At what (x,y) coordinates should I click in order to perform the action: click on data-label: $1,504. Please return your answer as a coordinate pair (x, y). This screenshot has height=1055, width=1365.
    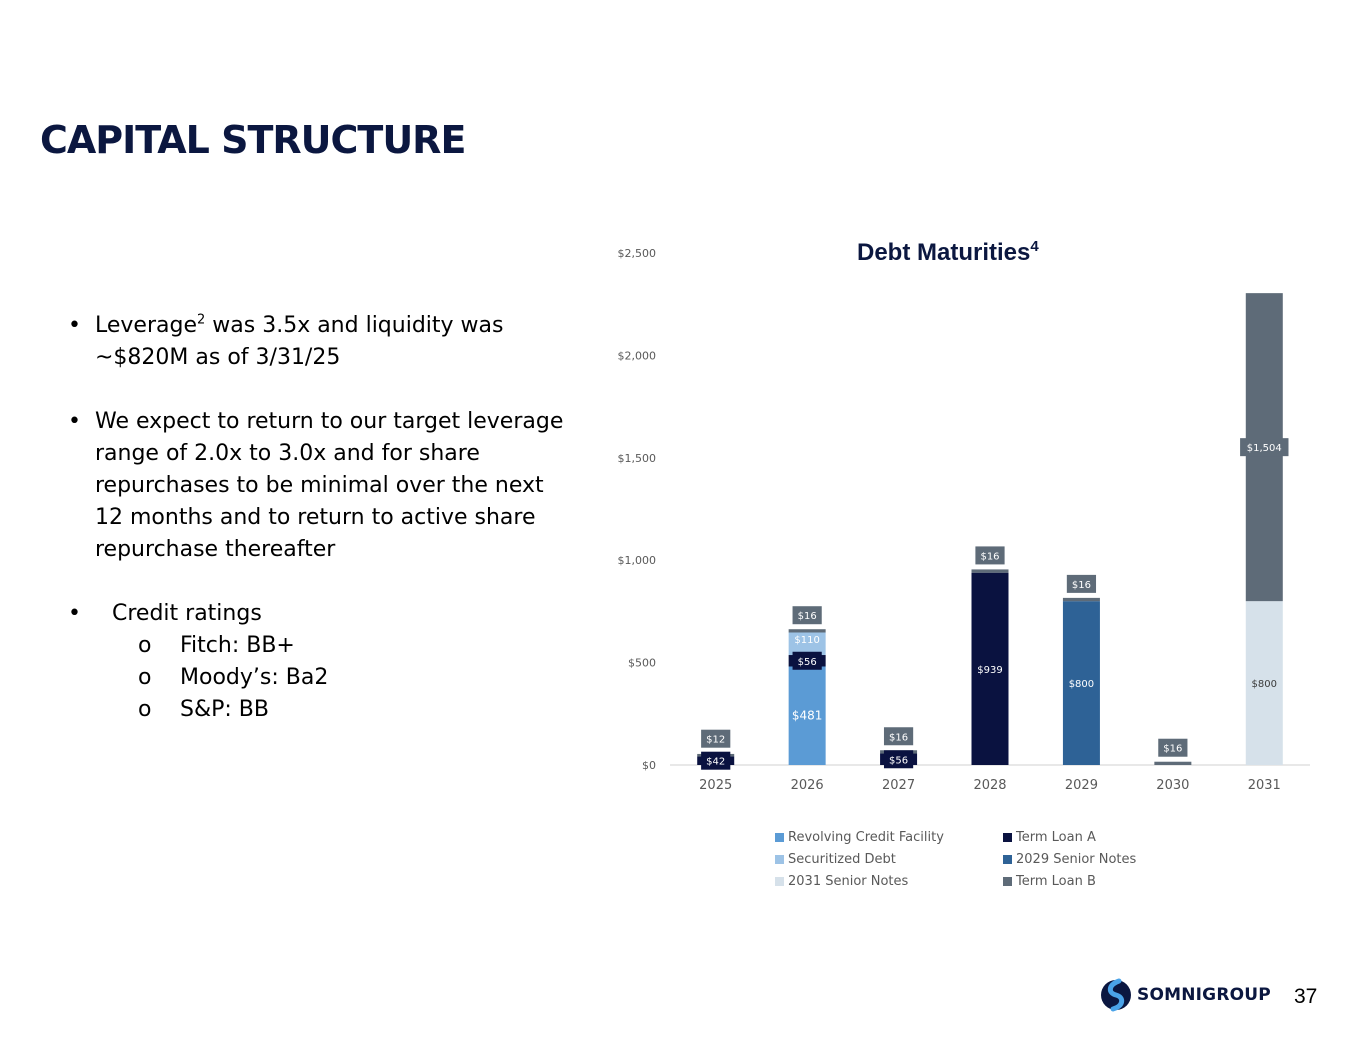
    Looking at the image, I should click on (1264, 448).